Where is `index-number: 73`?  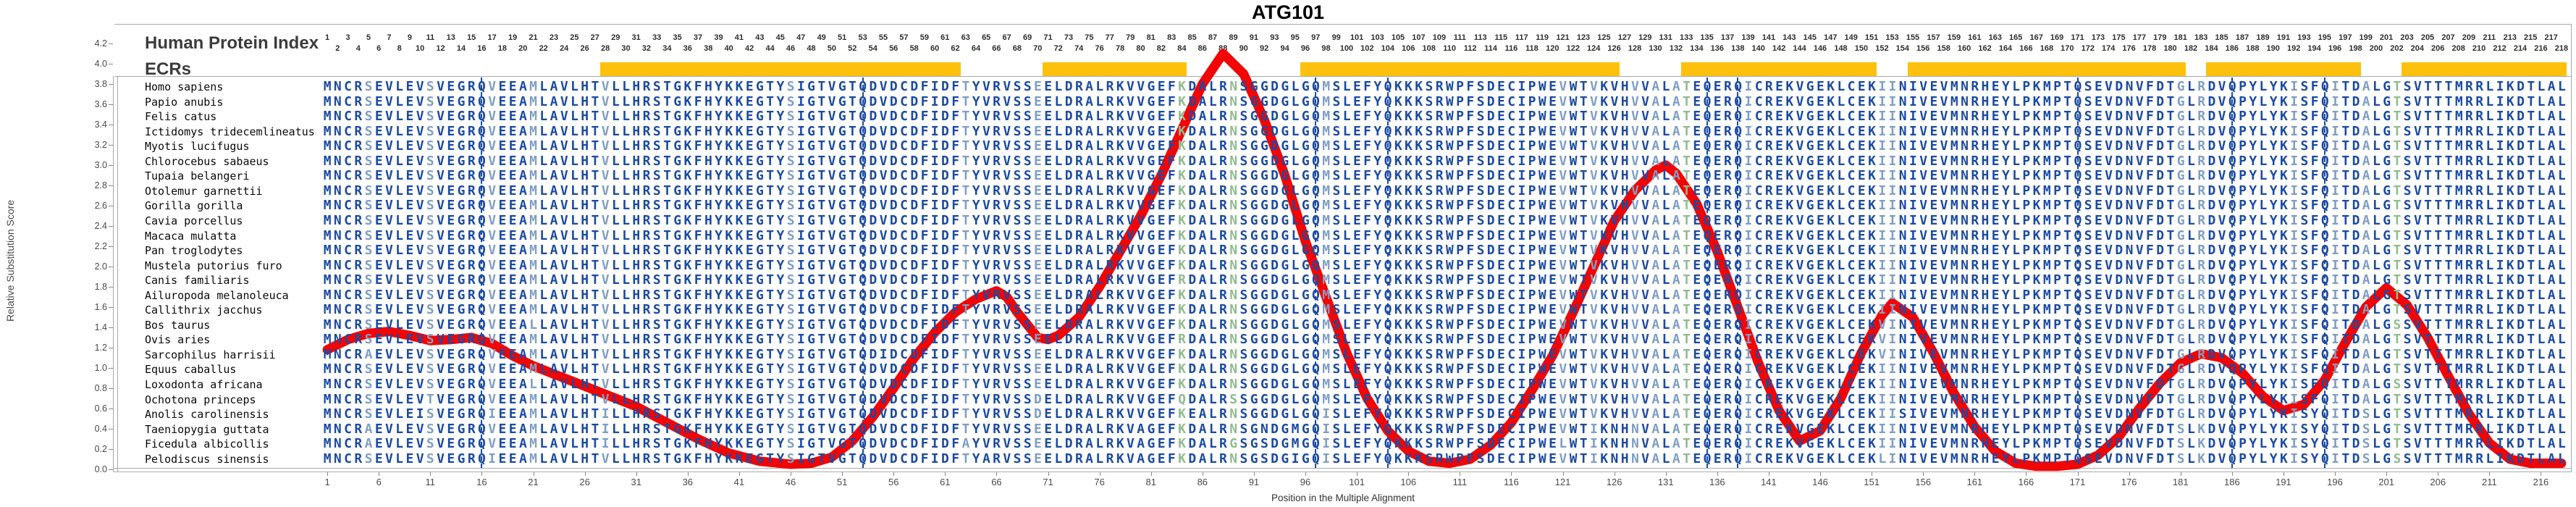
index-number: 73 is located at coordinates (1069, 37).